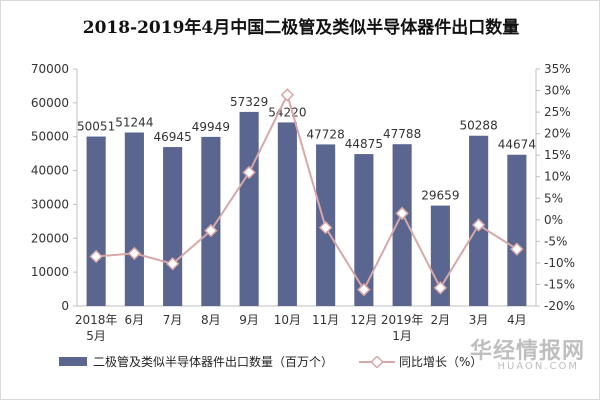 The height and width of the screenshot is (401, 600). Describe the element at coordinates (96, 336) in the screenshot. I see `x-tick-label: 5月` at that location.